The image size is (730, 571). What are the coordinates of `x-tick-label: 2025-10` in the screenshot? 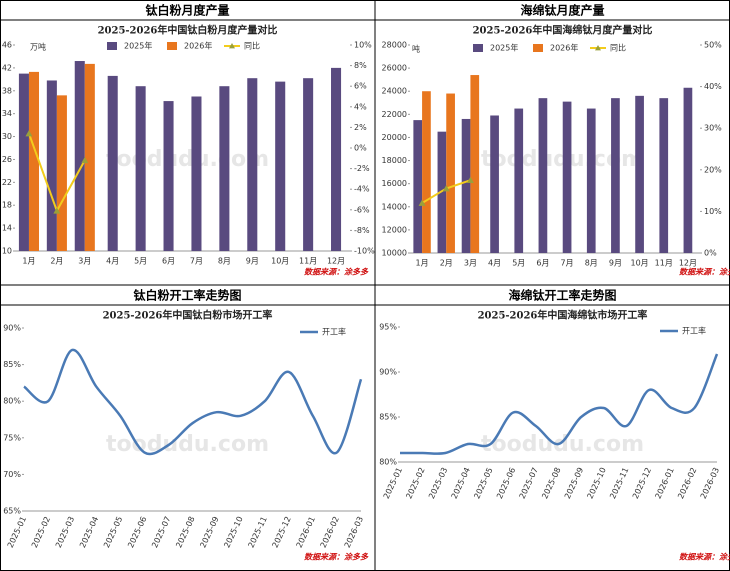 It's located at (597, 483).